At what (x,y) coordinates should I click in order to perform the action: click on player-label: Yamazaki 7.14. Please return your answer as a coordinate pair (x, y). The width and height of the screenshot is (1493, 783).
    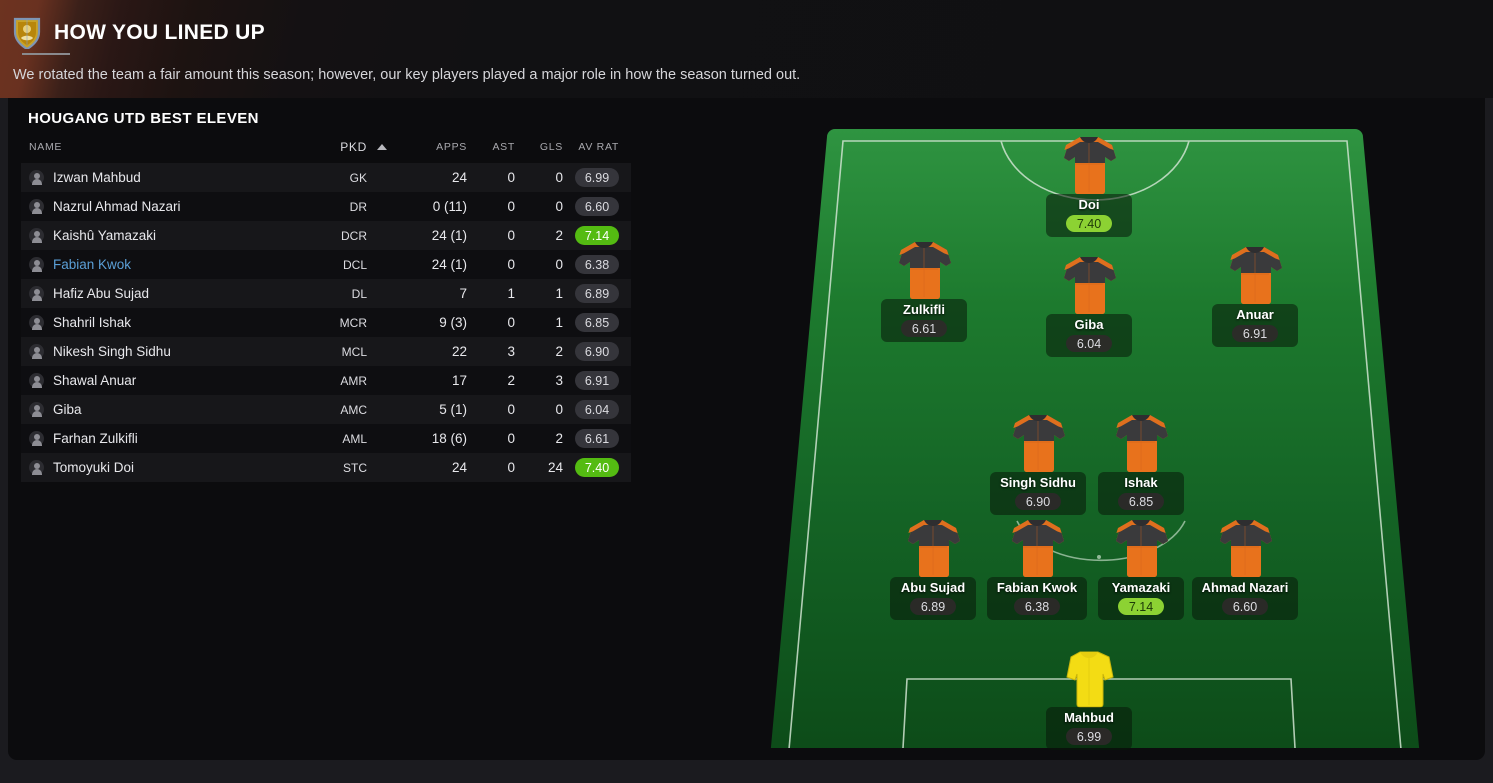
    Looking at the image, I should click on (1141, 598).